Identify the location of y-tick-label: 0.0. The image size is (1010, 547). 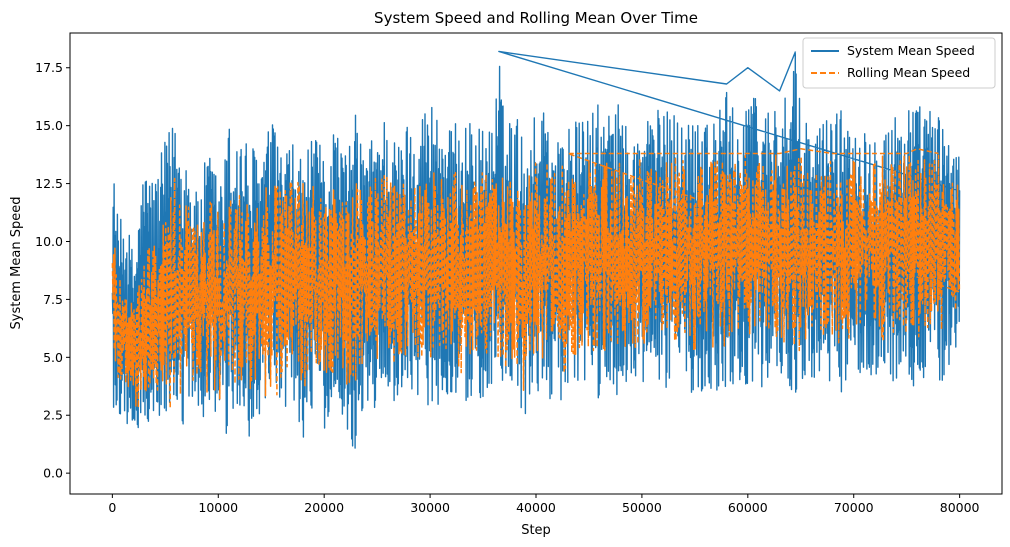
(53, 473).